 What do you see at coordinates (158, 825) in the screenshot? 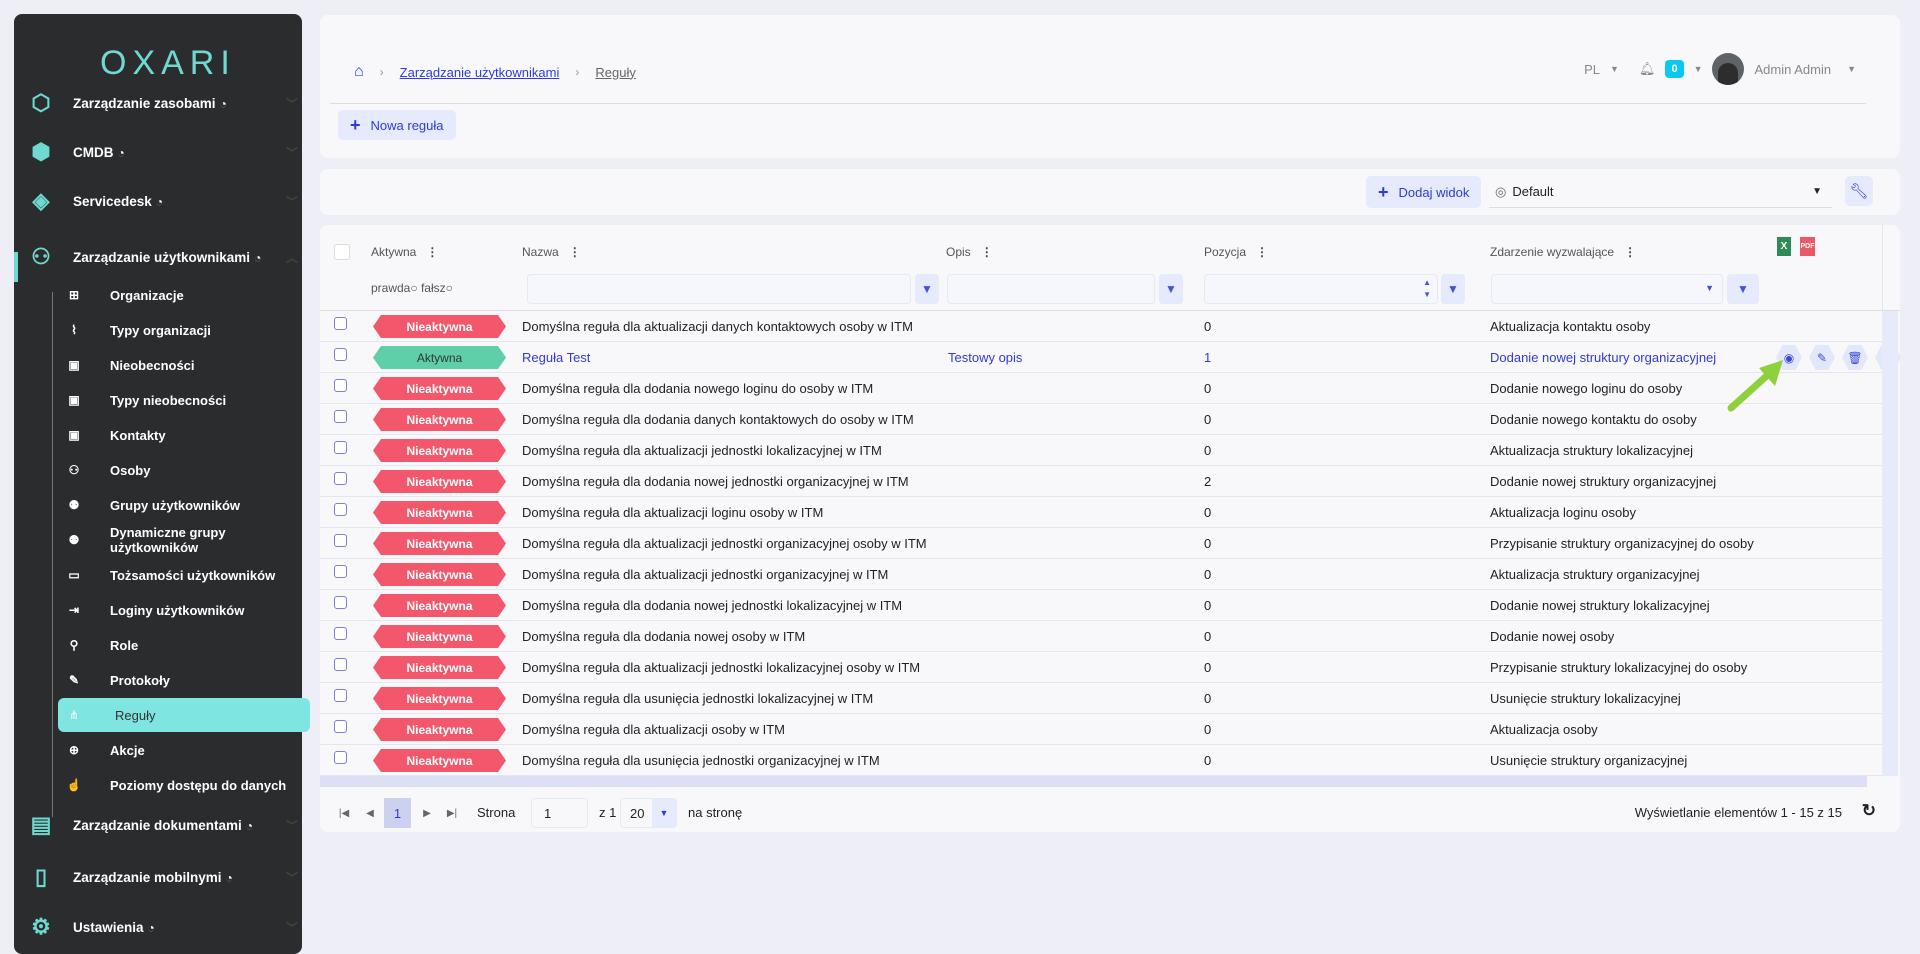
I see `sidebar-module-sidebar-bottom_modules-0: ▤ Zarządzanie dokumentami ◔ ﹀` at bounding box center [158, 825].